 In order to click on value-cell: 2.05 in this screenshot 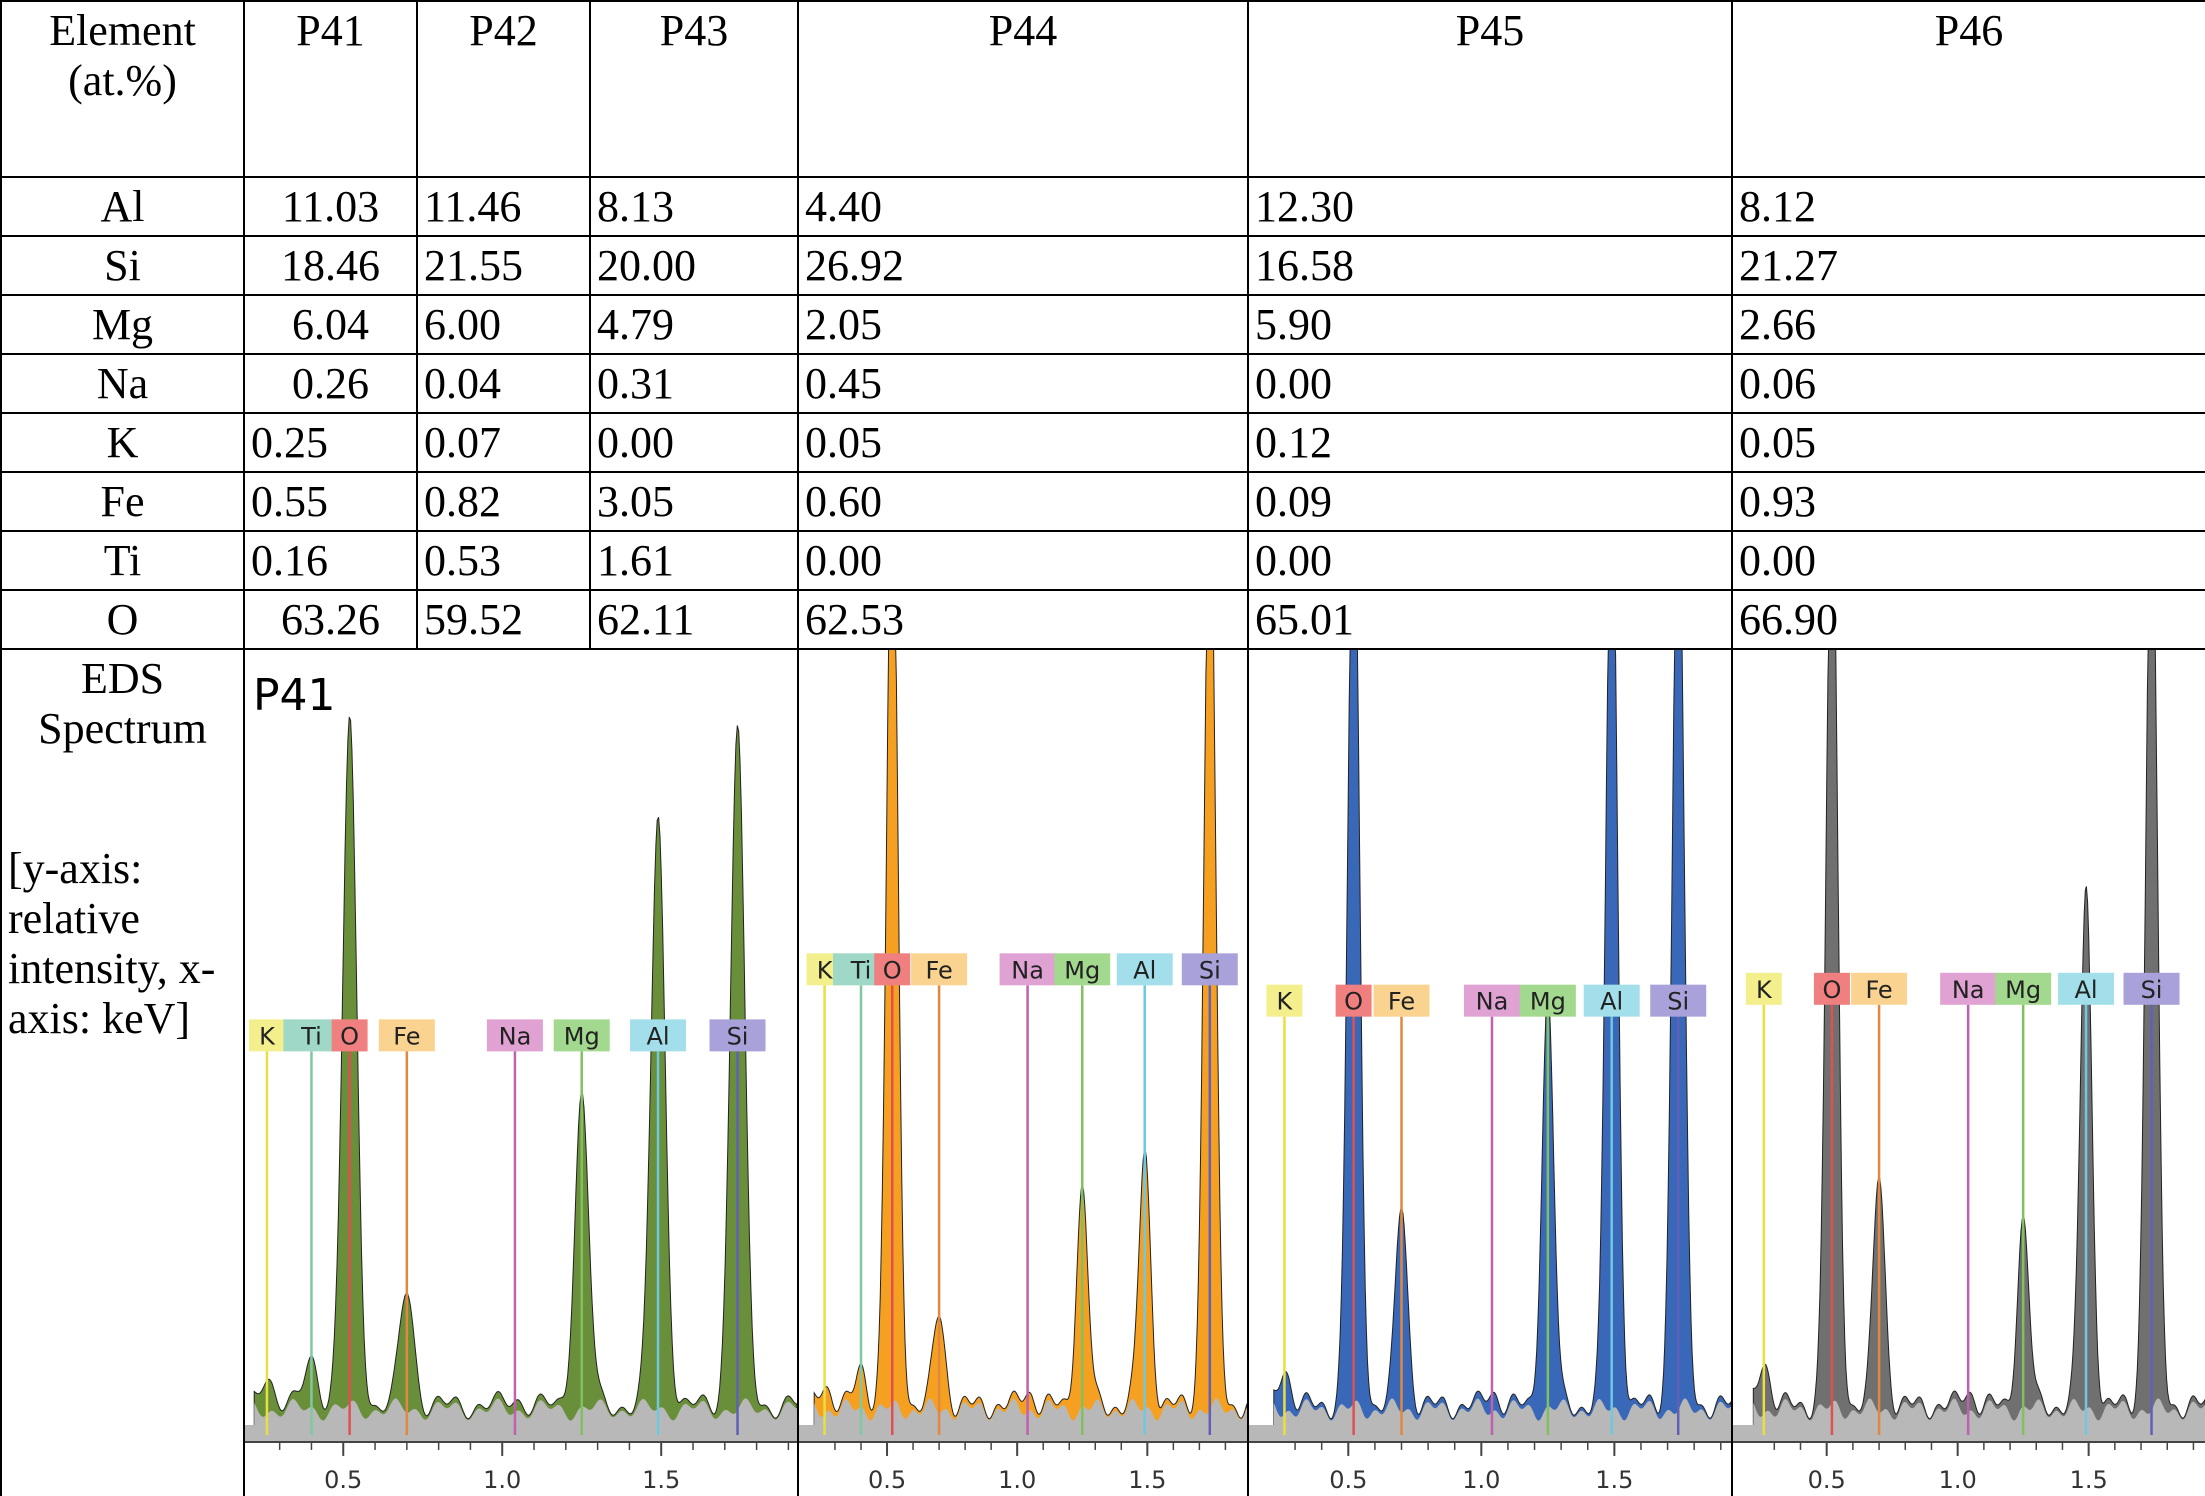, I will do `click(1023, 324)`.